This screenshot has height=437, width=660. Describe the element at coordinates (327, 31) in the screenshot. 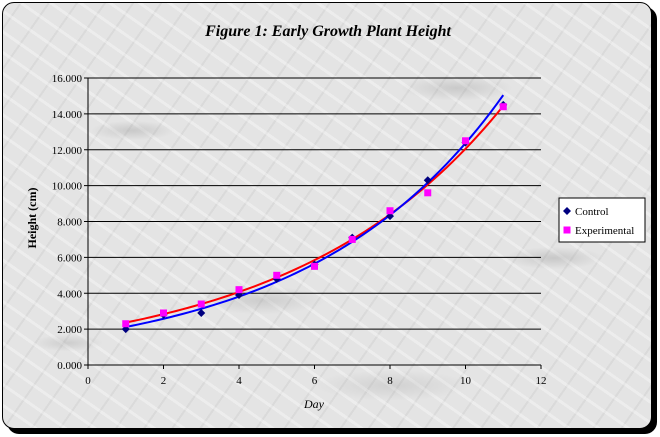

I see `chart-title: Figure 1: Early Growth Plant Height` at that location.